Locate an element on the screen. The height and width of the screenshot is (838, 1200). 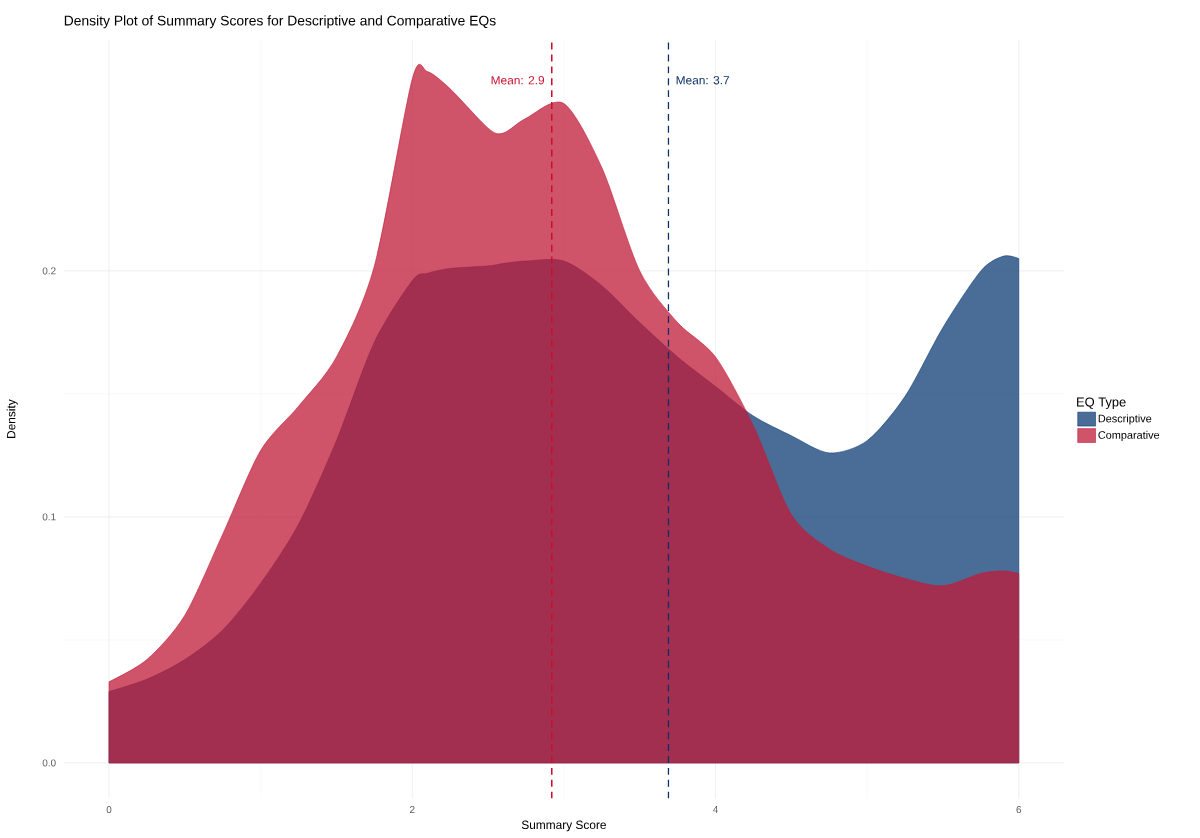
ref-line-label: Mean: 2.9 is located at coordinates (518, 80).